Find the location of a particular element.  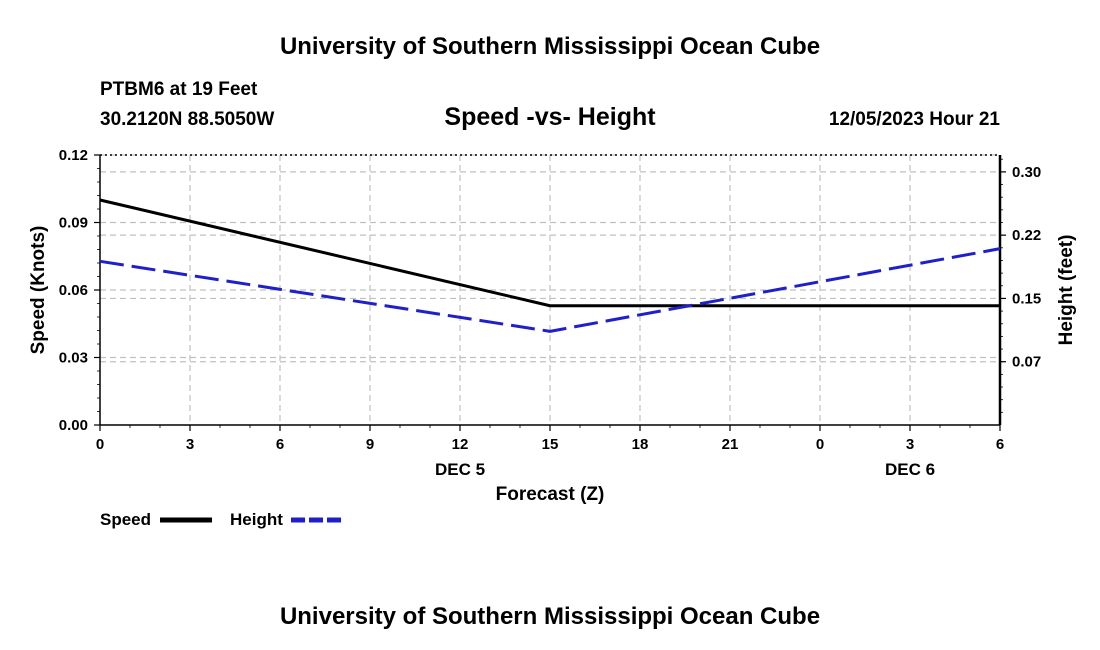

y-tick-label: 0.03 is located at coordinates (73, 358).